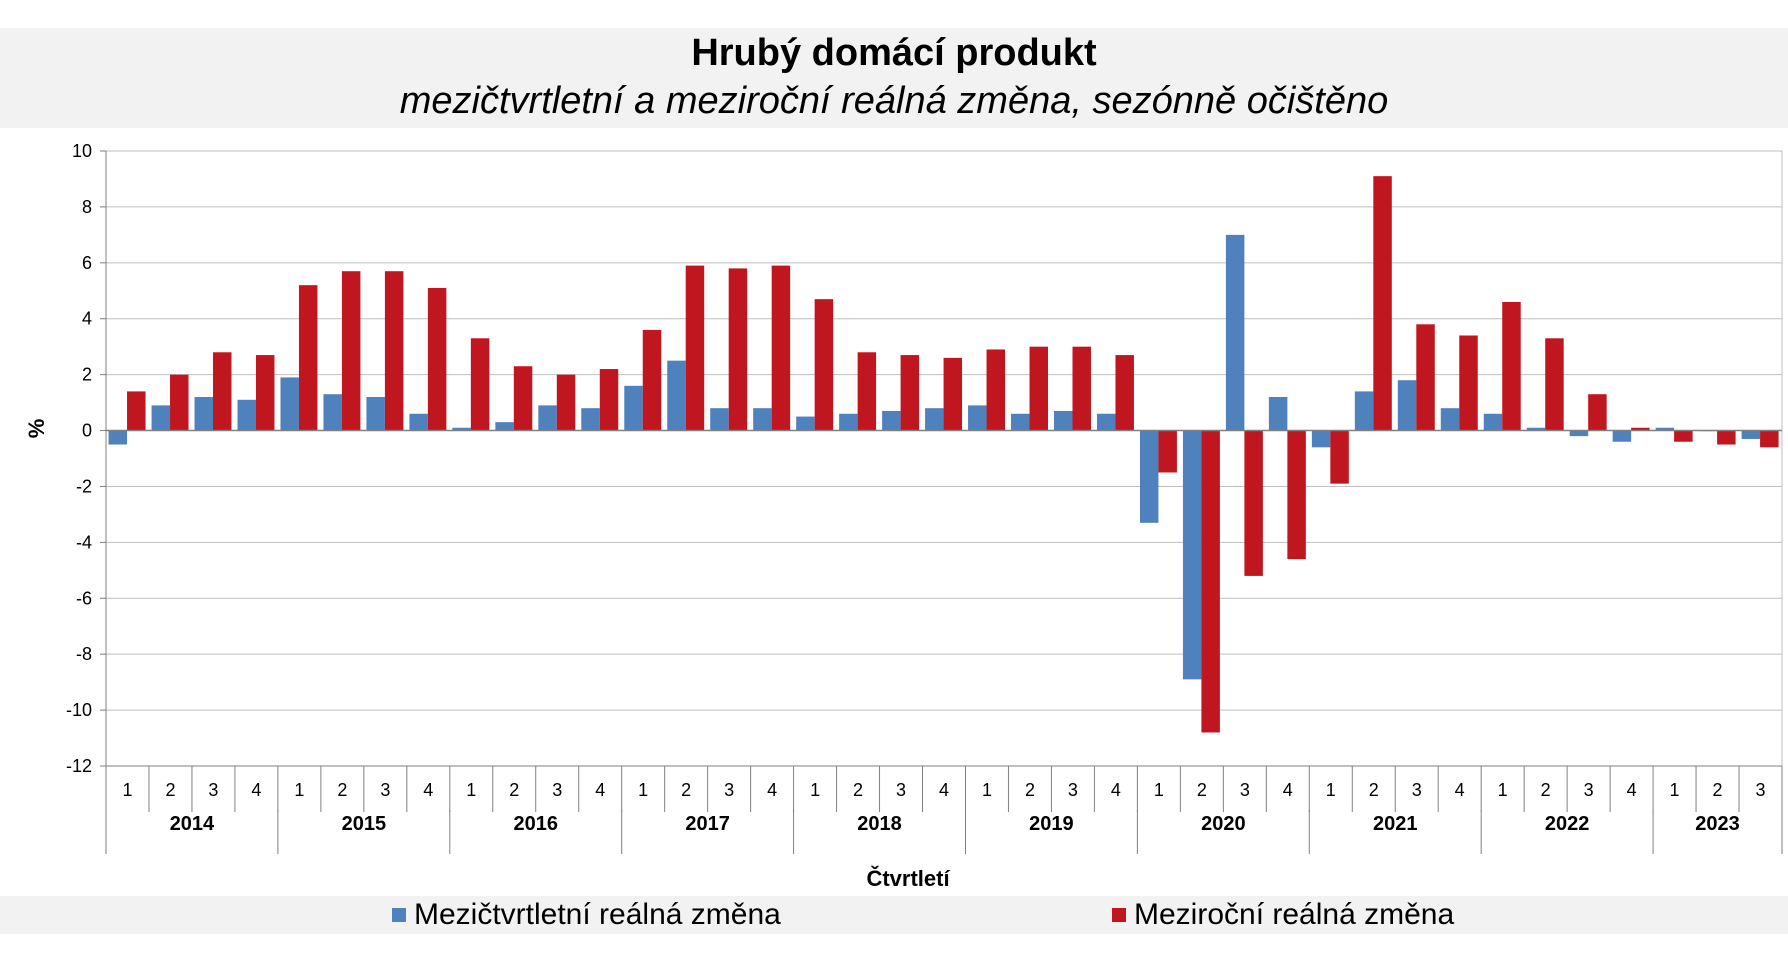 The height and width of the screenshot is (958, 1788). What do you see at coordinates (36, 429) in the screenshot?
I see `y-axis-label: %` at bounding box center [36, 429].